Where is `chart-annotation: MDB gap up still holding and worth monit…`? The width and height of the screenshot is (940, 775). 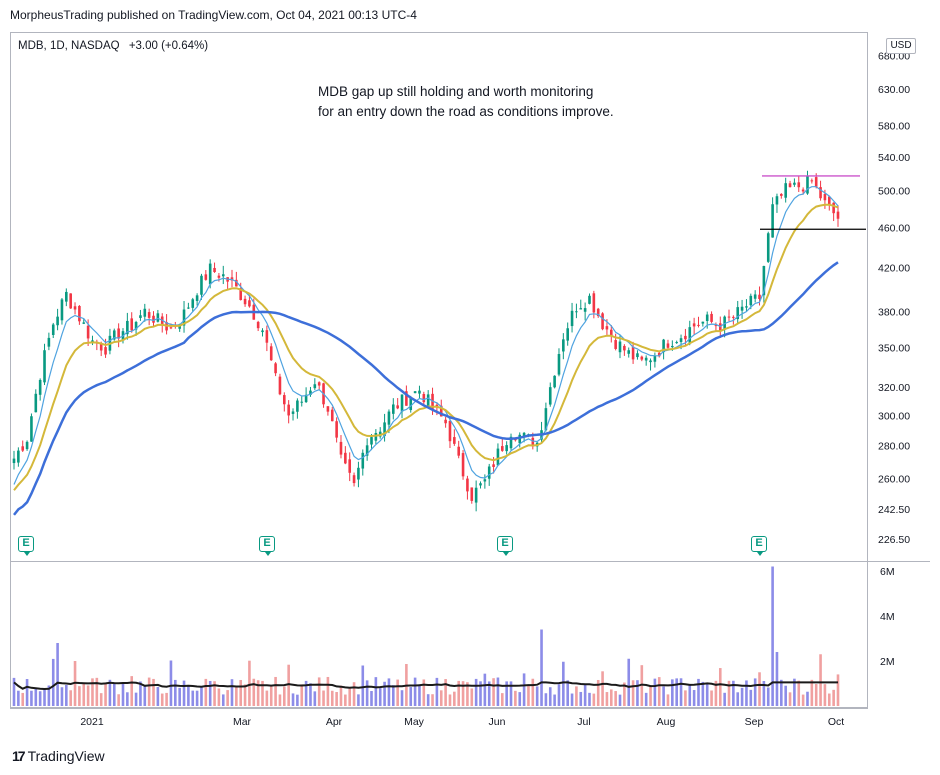
chart-annotation: MDB gap up still holding and worth monit… is located at coordinates (466, 102).